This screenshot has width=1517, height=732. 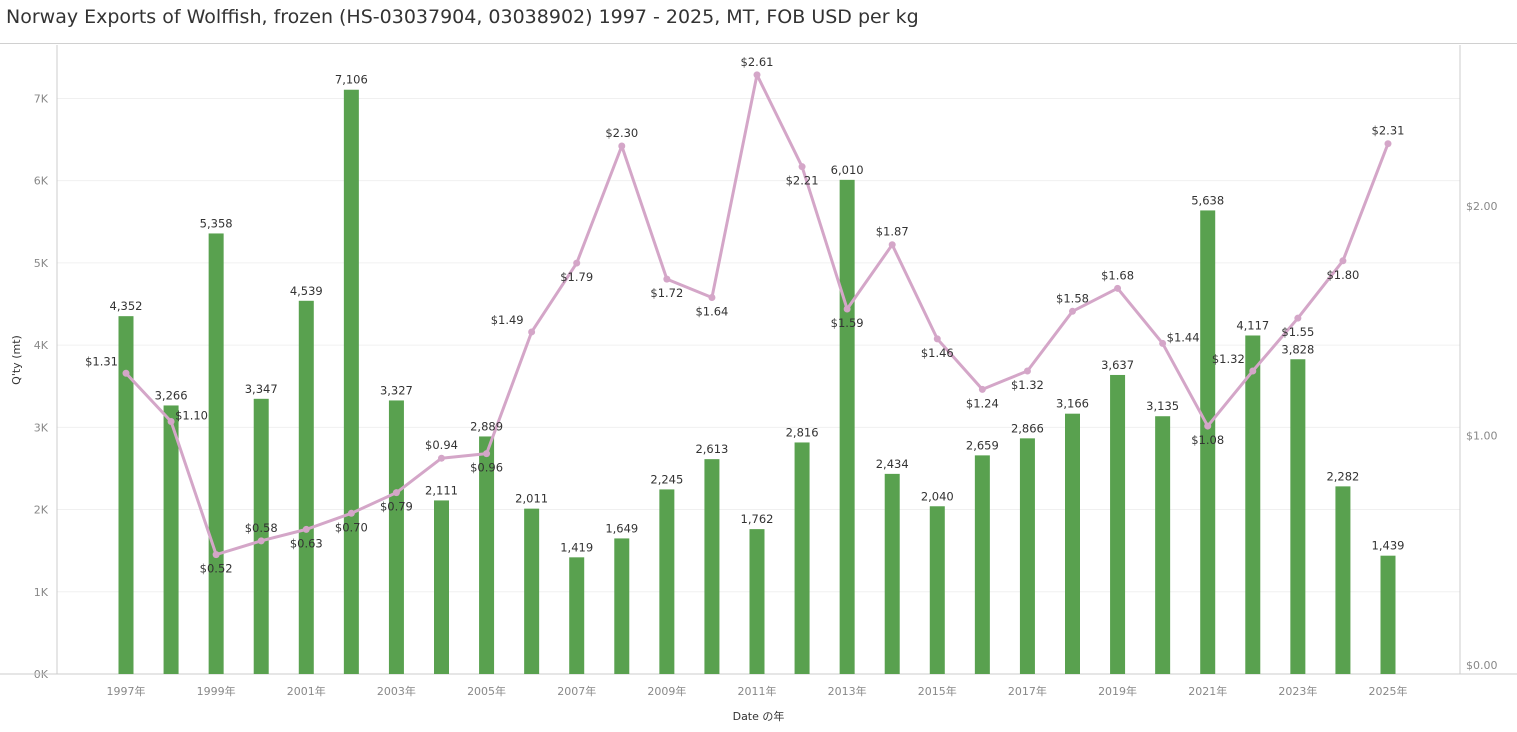 What do you see at coordinates (1207, 200) in the screenshot?
I see `bar-label: 5,638` at bounding box center [1207, 200].